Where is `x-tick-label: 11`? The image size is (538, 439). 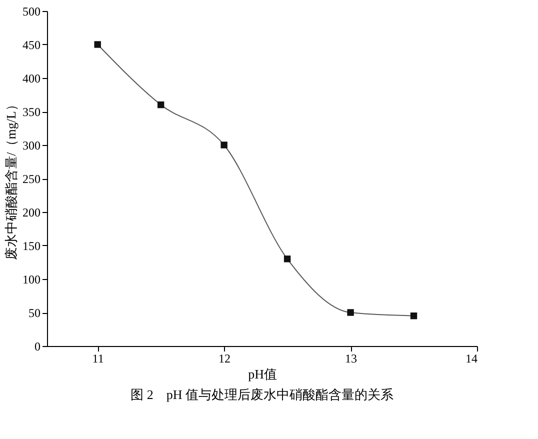 x-tick-label: 11 is located at coordinates (98, 359).